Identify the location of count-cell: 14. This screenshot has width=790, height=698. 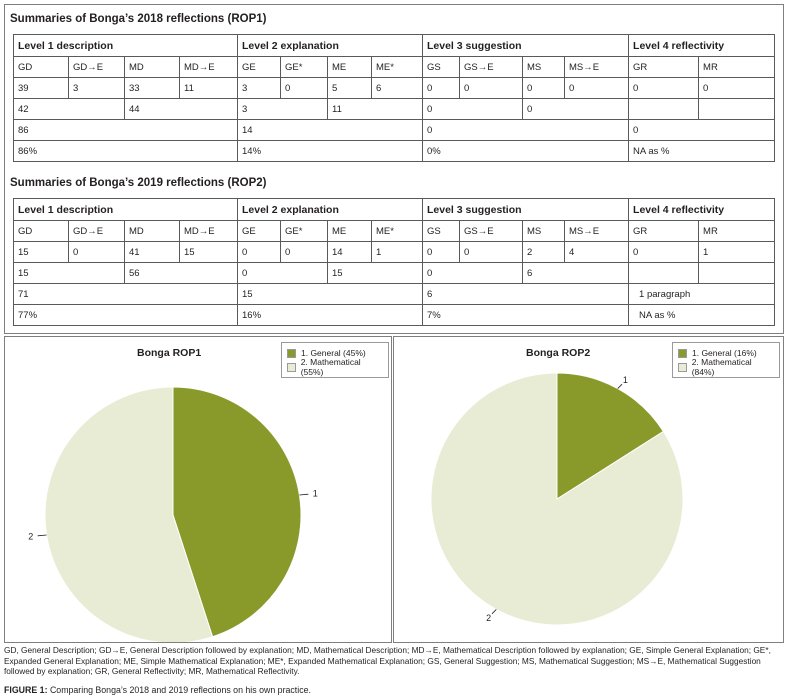
(349, 252).